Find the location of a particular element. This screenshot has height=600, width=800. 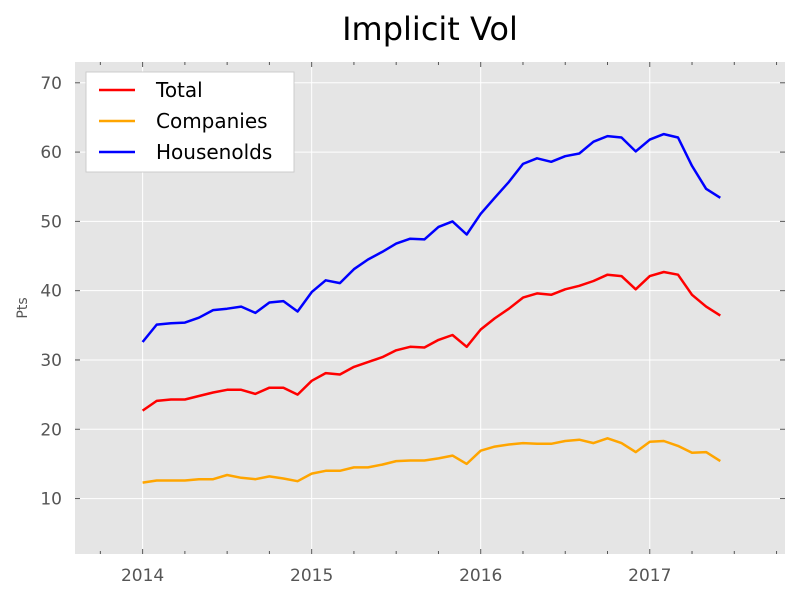

y-tick-label: 50 is located at coordinates (51, 222).